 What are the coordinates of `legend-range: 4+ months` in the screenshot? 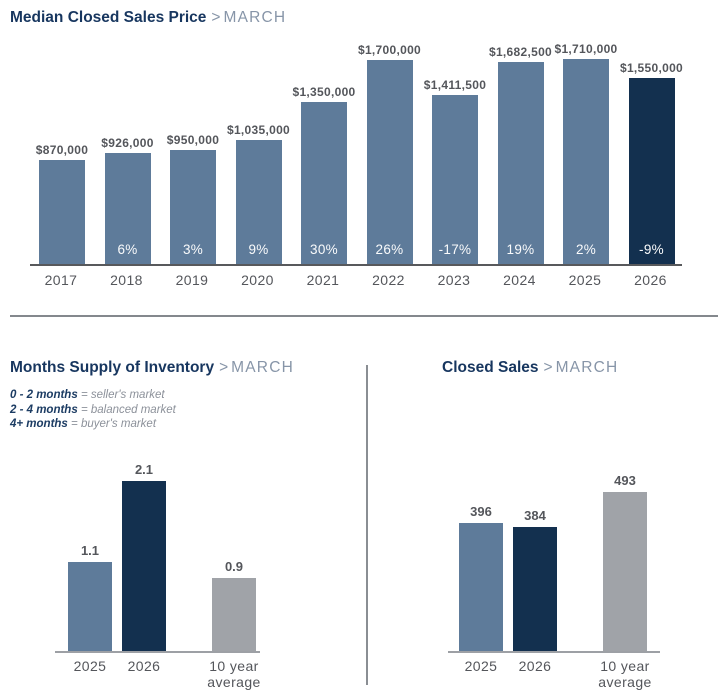 It's located at (39, 424).